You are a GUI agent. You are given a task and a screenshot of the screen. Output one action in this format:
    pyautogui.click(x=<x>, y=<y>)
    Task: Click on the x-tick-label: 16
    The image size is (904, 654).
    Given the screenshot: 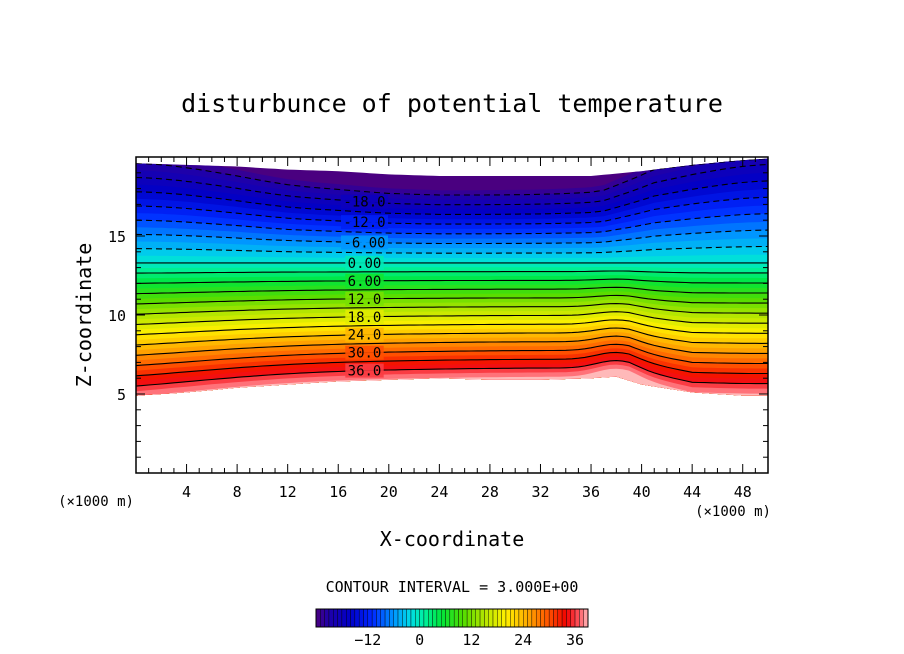 What is the action you would take?
    pyautogui.click(x=338, y=492)
    